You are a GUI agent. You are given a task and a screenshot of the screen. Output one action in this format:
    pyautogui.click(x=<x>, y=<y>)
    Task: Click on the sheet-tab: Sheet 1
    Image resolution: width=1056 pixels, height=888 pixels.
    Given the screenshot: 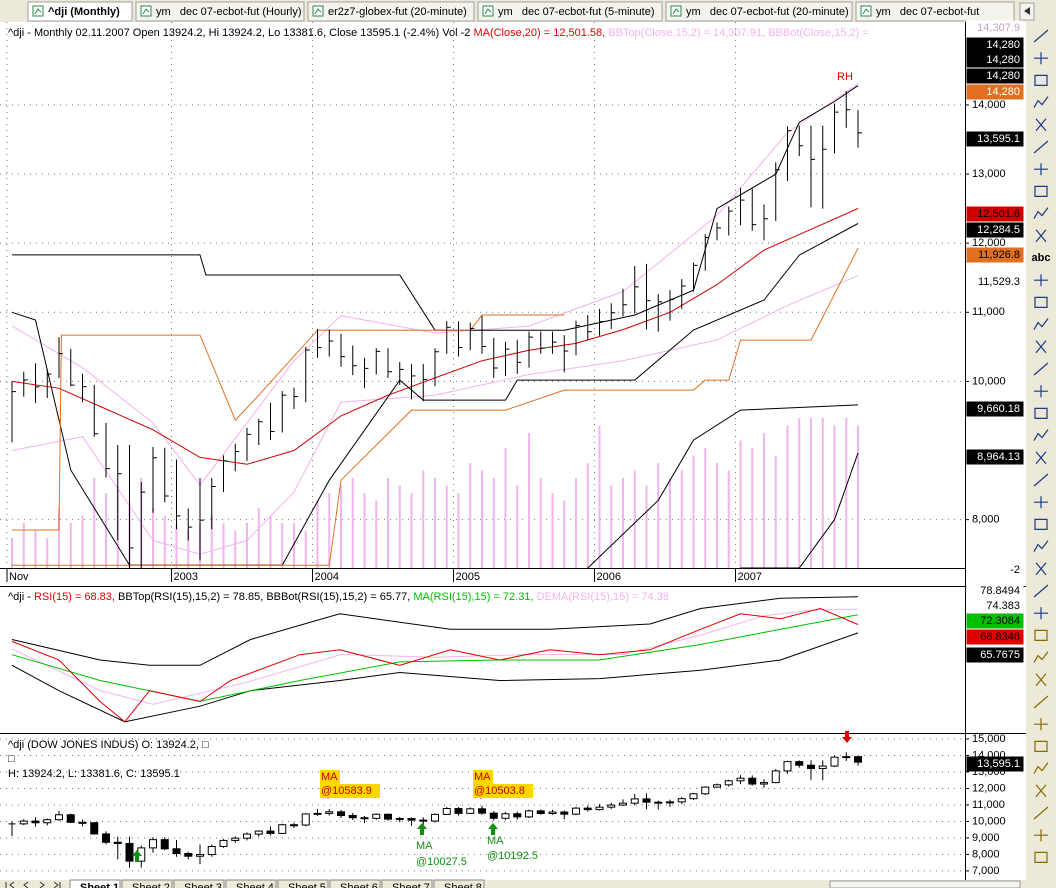 What is the action you would take?
    pyautogui.click(x=95, y=883)
    